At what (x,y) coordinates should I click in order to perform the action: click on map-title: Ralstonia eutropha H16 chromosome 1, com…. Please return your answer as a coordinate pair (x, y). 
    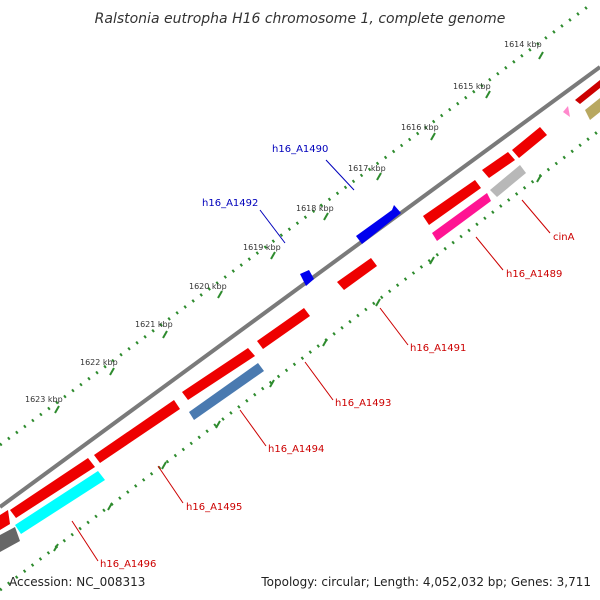
    Looking at the image, I should click on (300, 19).